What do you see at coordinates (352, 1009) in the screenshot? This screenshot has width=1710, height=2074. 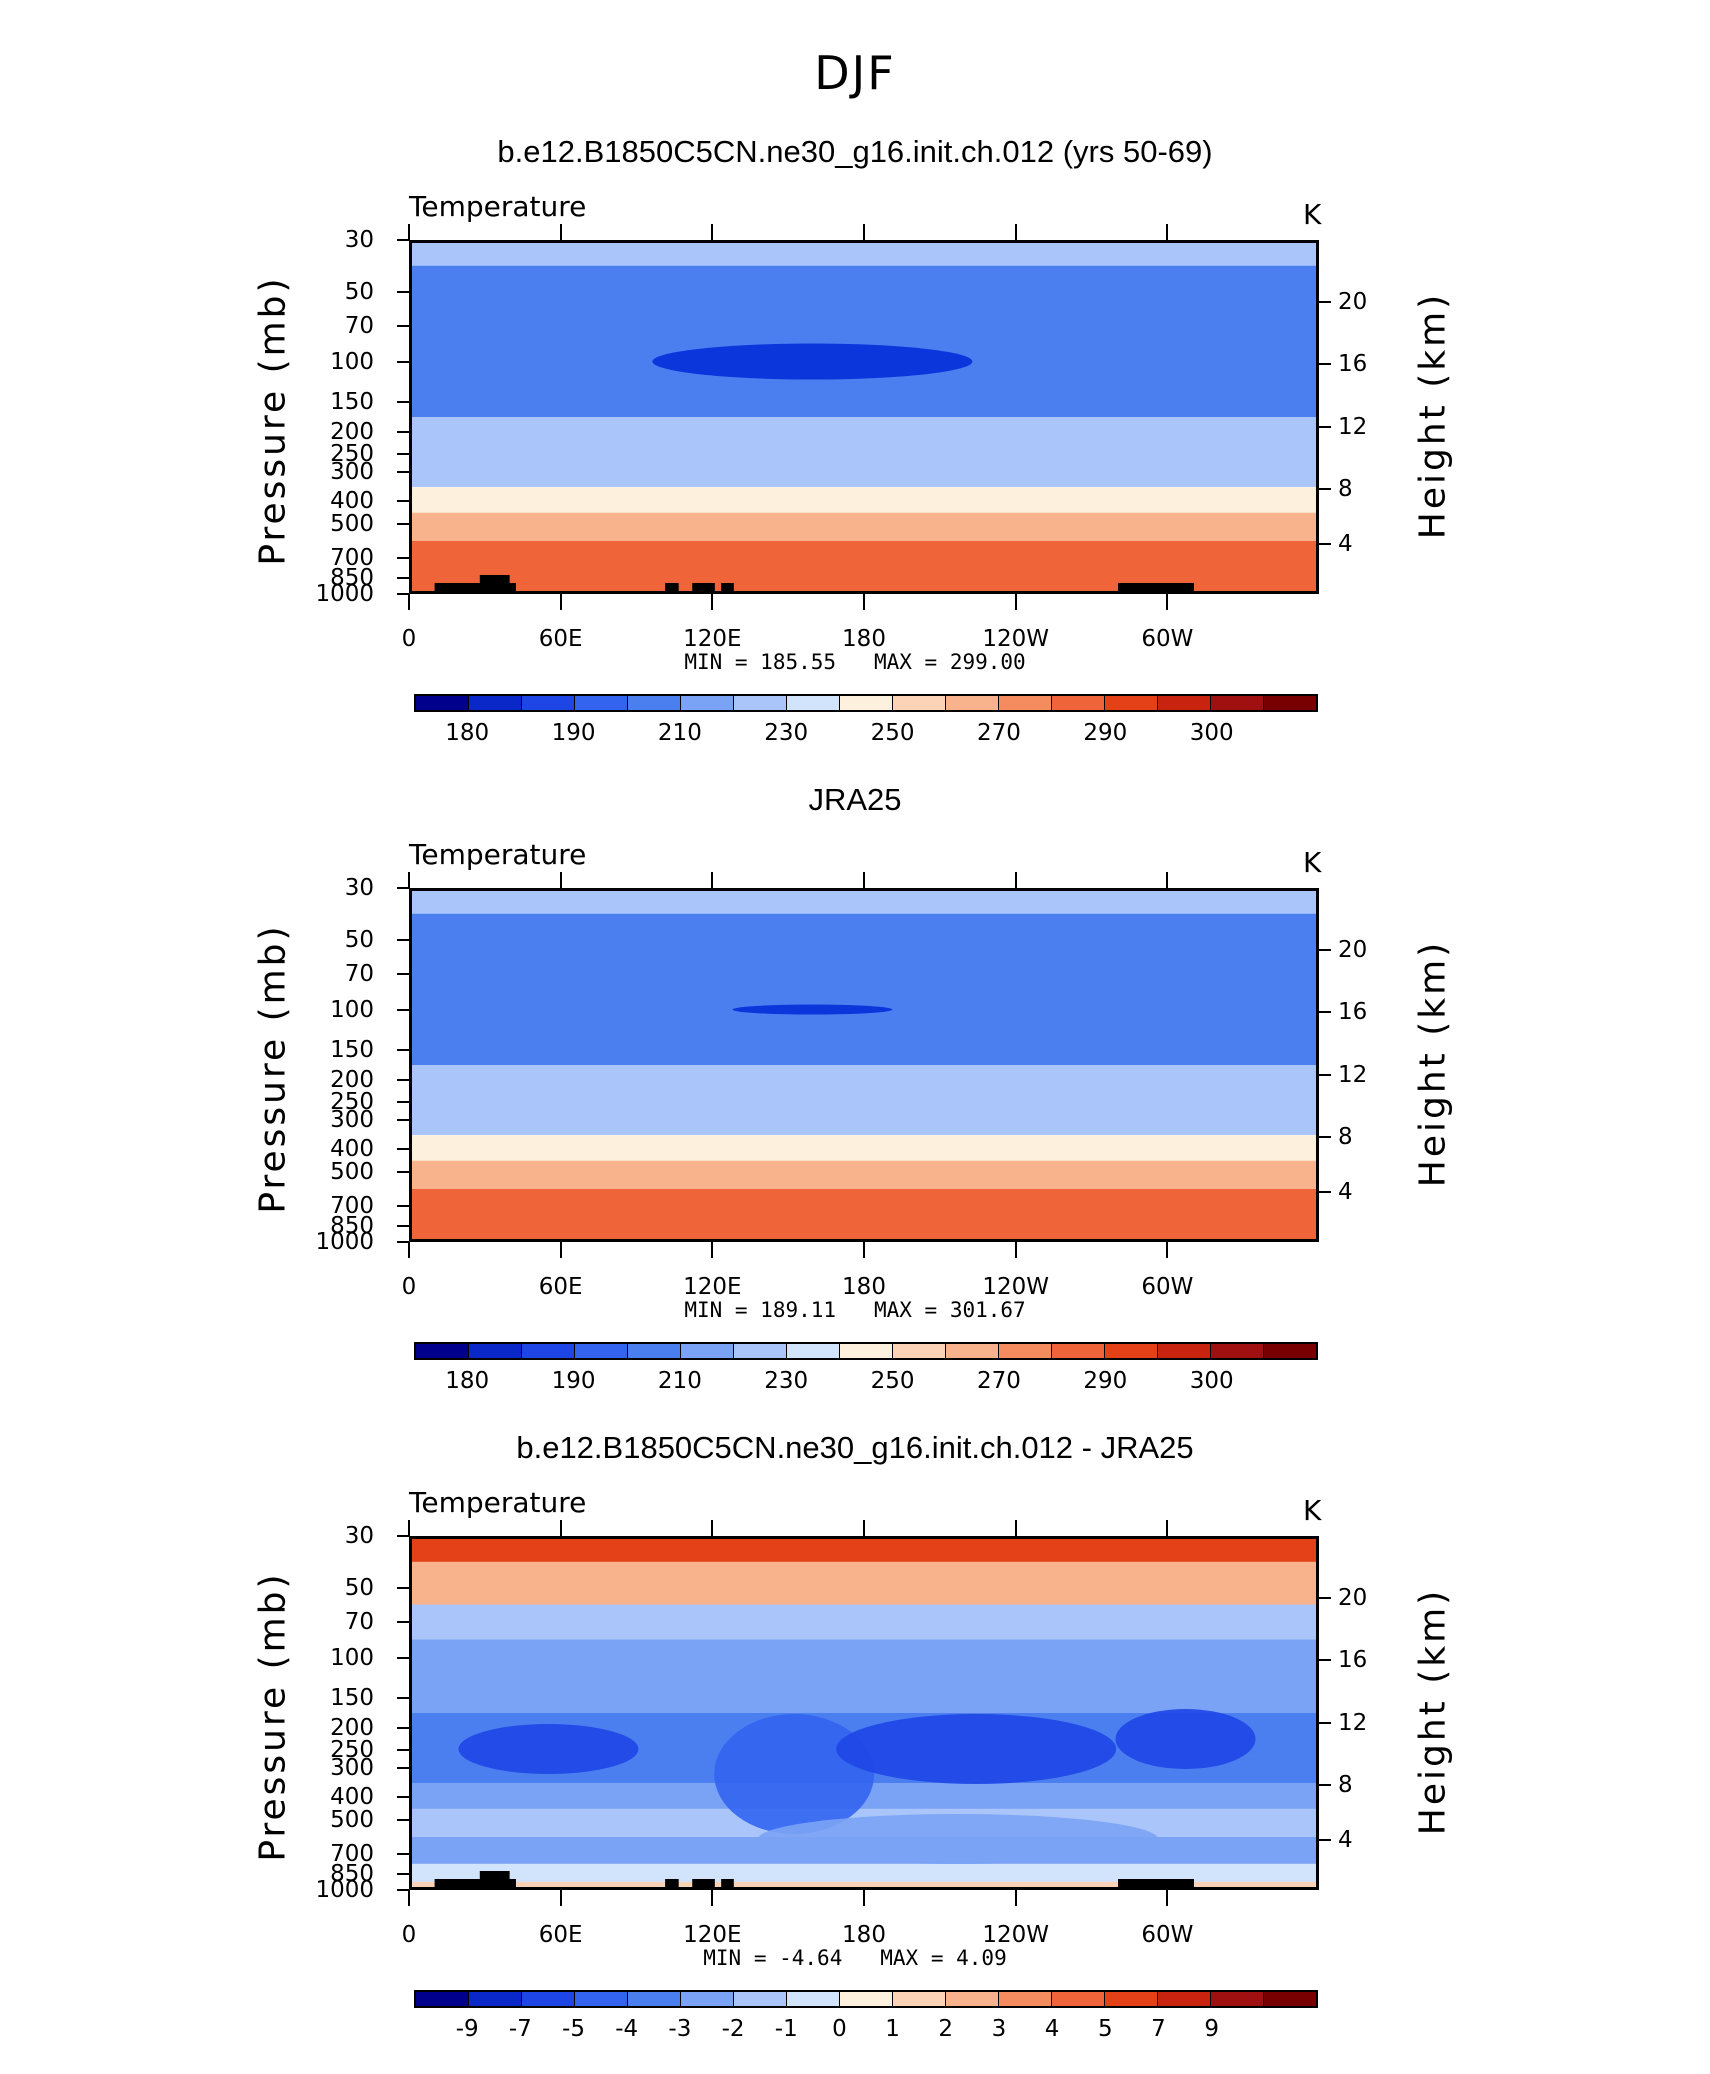 I see `pressure-tick-label: 100` at bounding box center [352, 1009].